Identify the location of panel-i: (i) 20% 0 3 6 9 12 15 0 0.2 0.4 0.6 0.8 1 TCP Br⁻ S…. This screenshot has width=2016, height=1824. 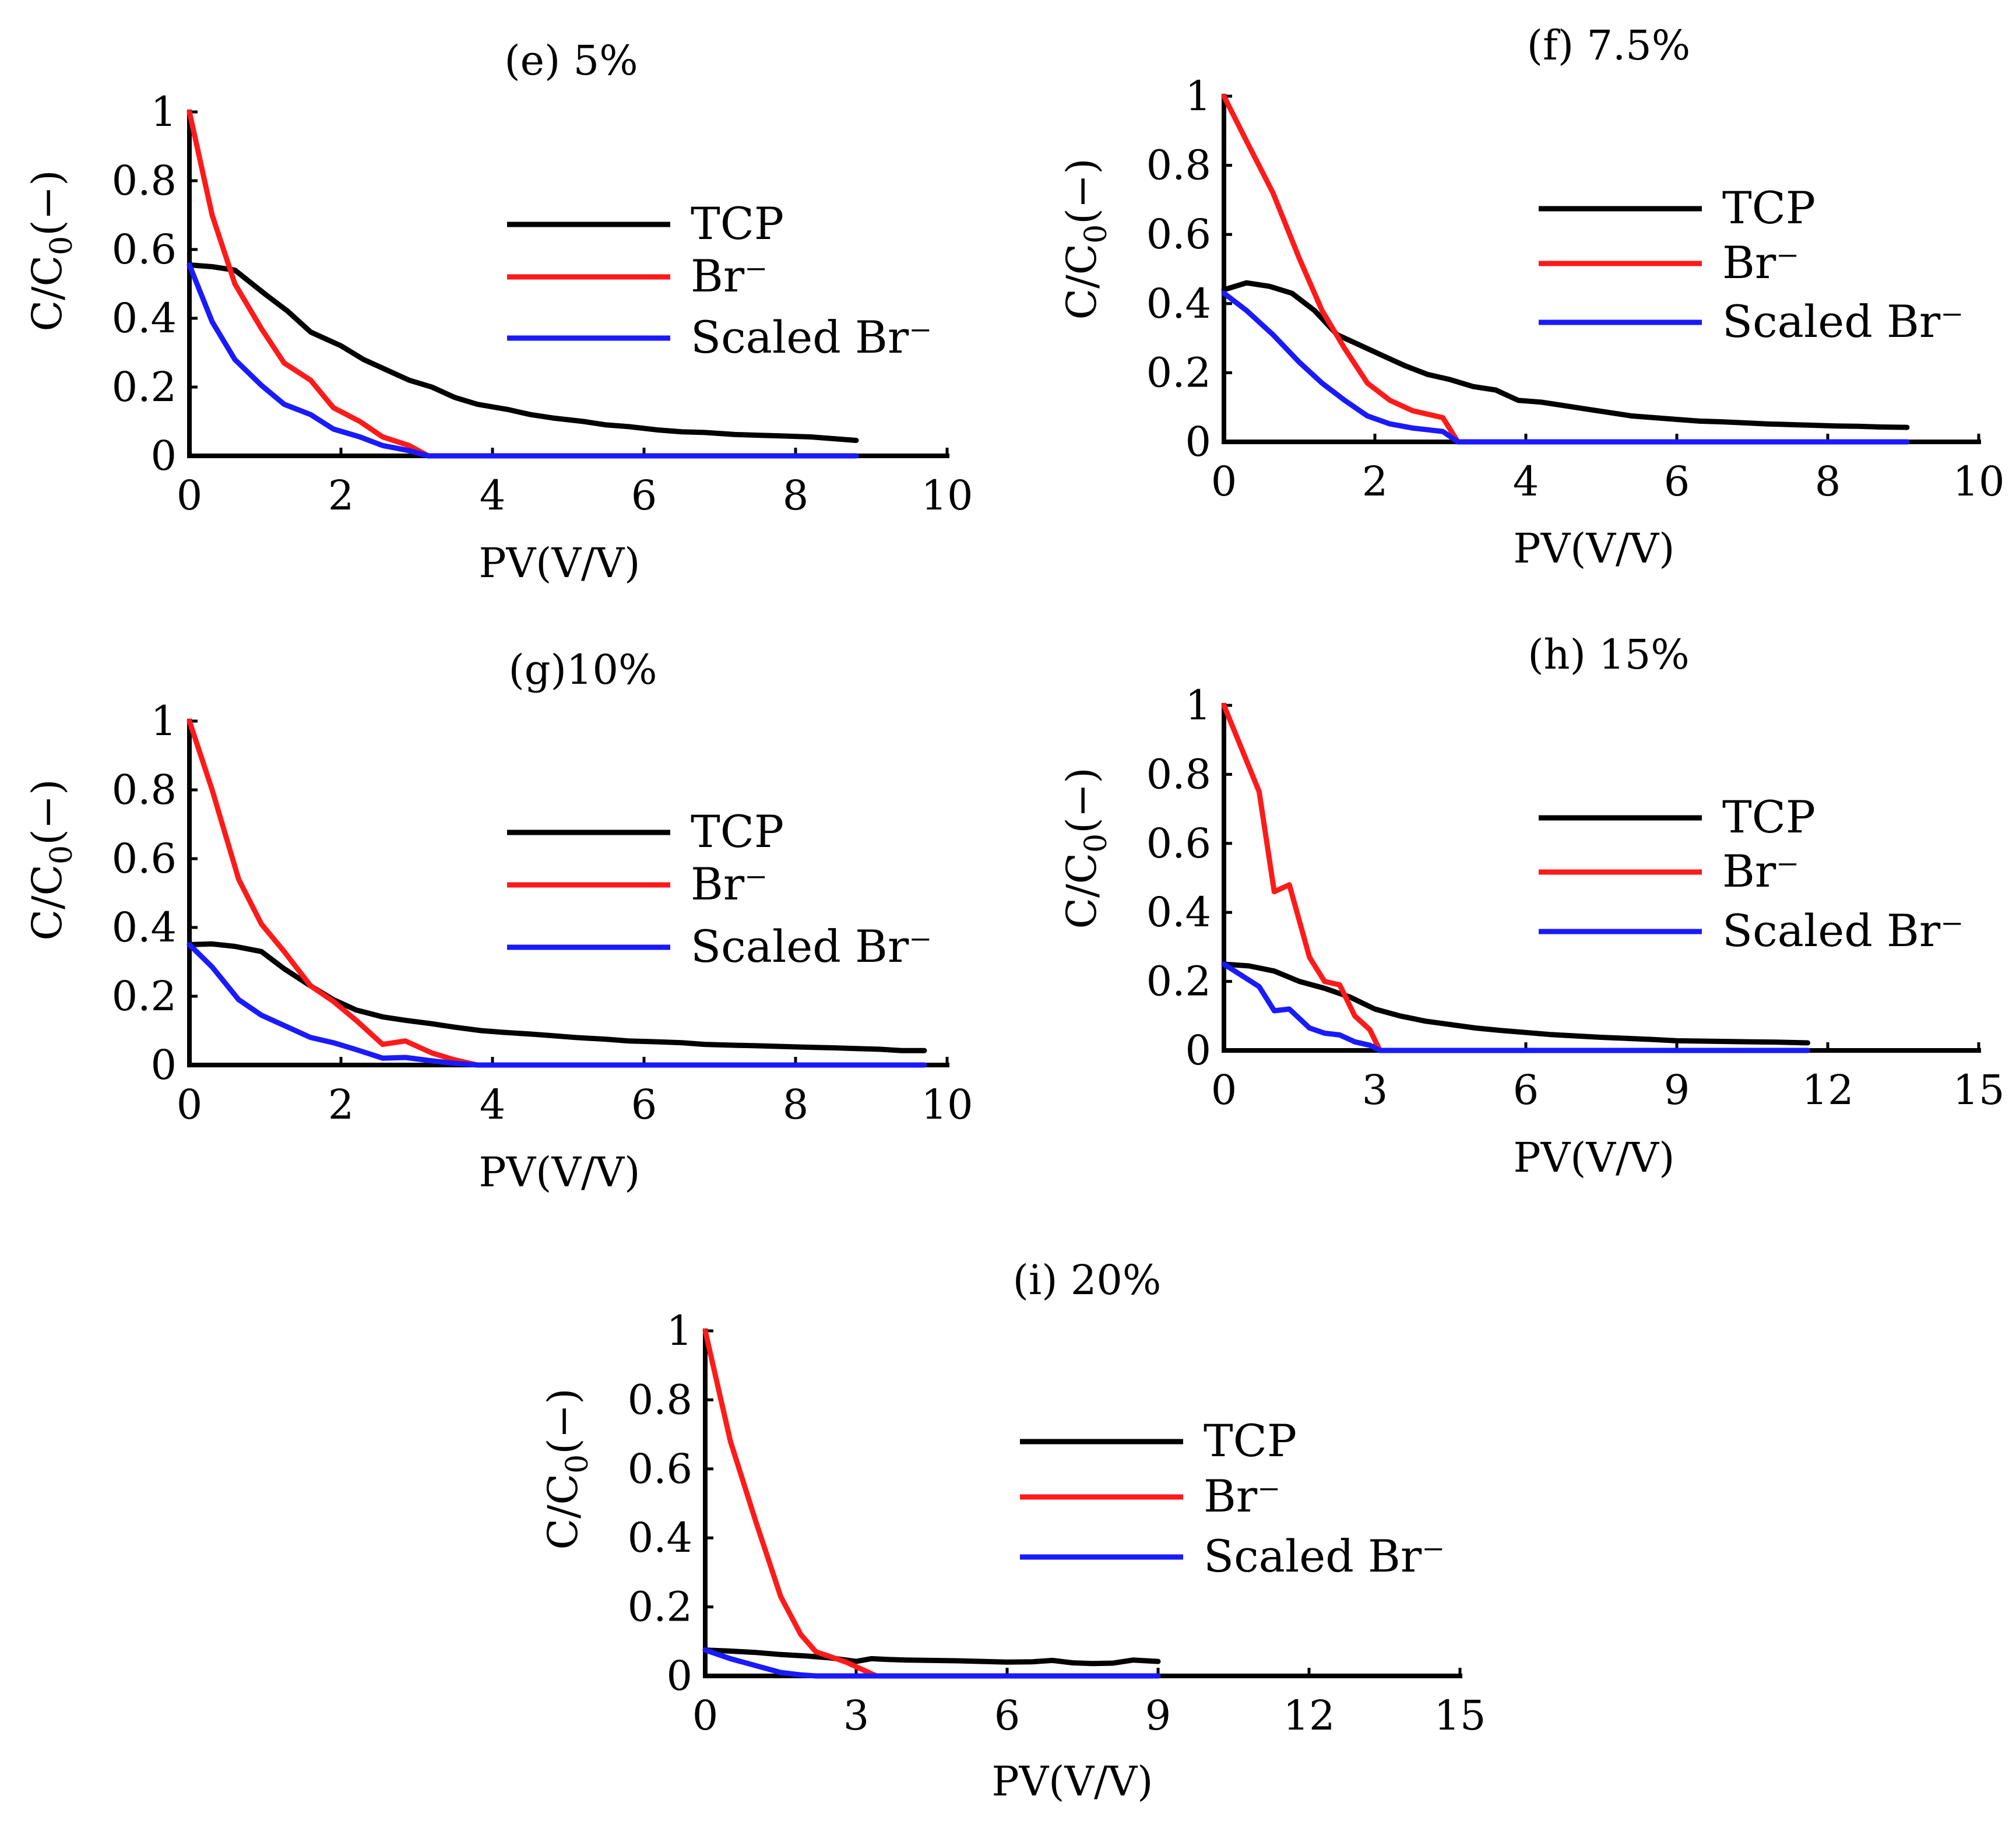
(1012, 1530).